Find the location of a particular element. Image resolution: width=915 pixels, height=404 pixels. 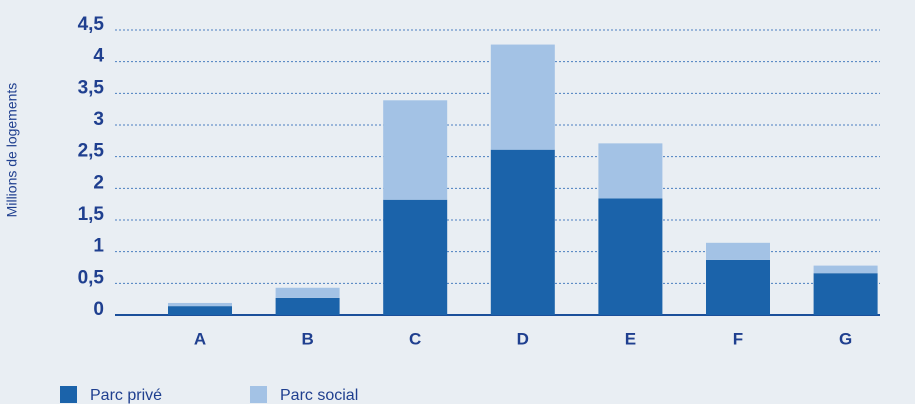

y-tick-label: 0,5 is located at coordinates (91, 277).